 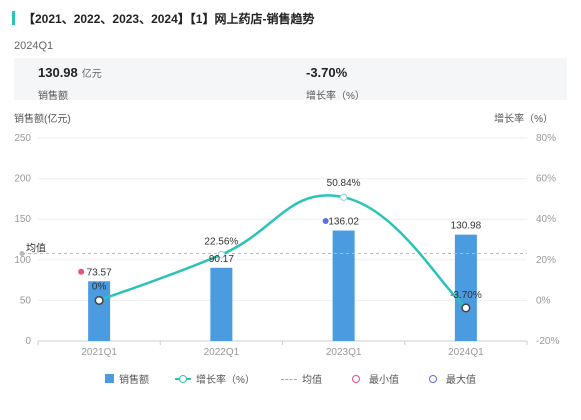 I want to click on legend-sales: 销售额, so click(x=127, y=378).